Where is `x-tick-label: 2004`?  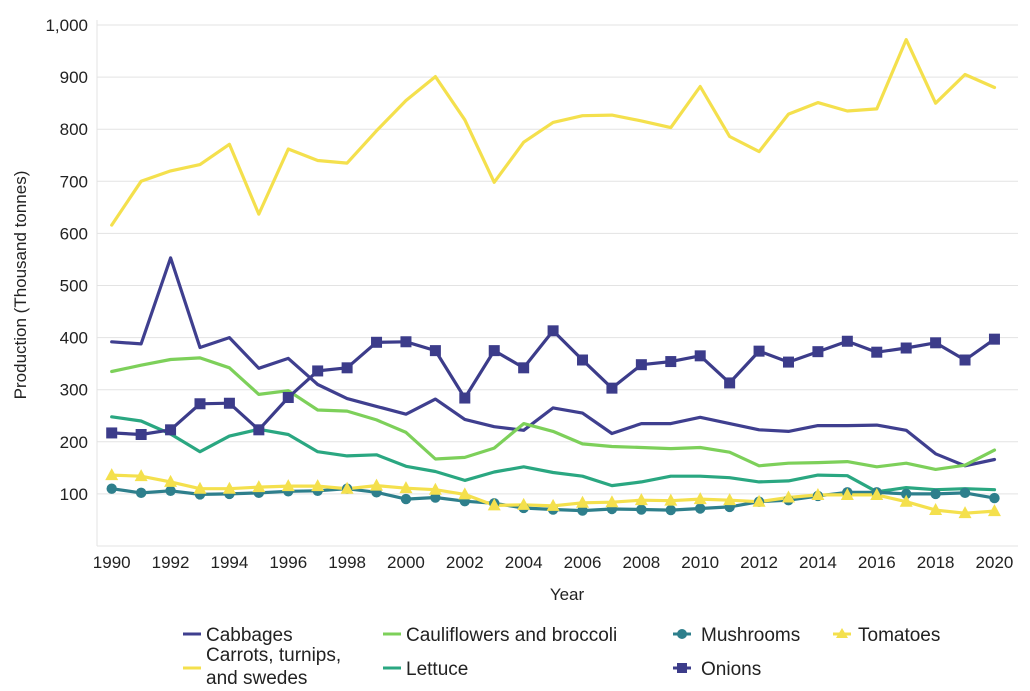 x-tick-label: 2004 is located at coordinates (524, 562).